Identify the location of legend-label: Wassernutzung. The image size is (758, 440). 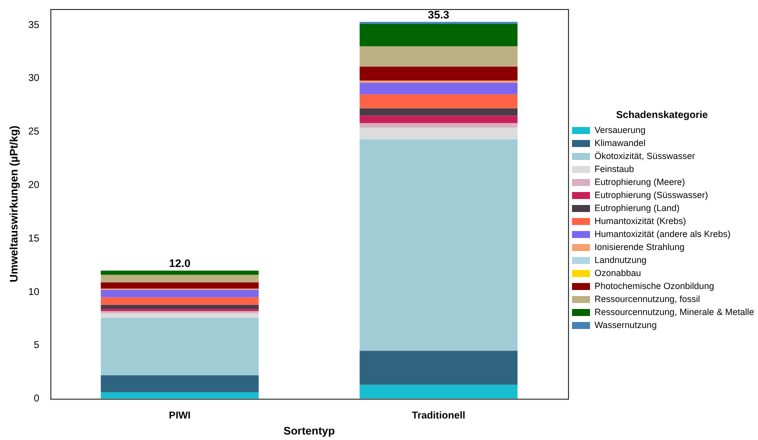
(625, 325).